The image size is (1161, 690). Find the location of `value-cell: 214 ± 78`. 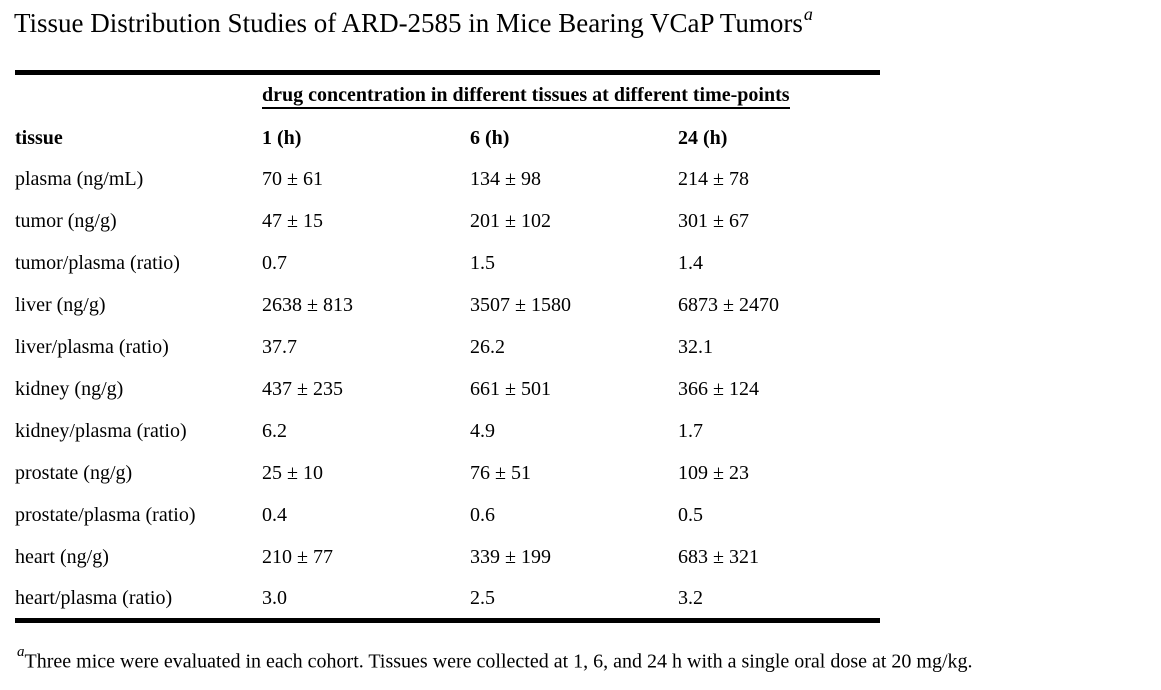

value-cell: 214 ± 78 is located at coordinates (713, 179).